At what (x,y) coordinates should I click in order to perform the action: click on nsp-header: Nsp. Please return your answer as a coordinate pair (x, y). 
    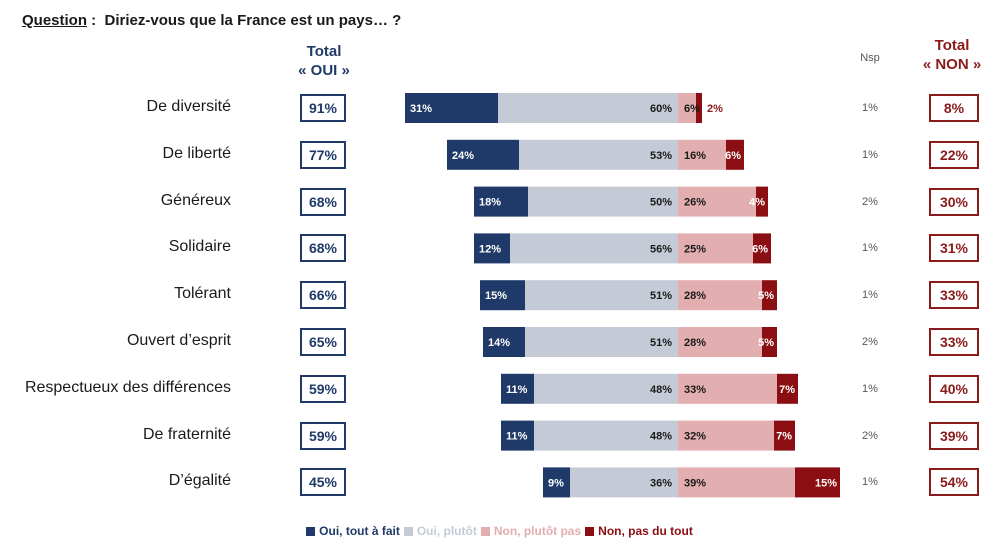
    Looking at the image, I should click on (870, 58).